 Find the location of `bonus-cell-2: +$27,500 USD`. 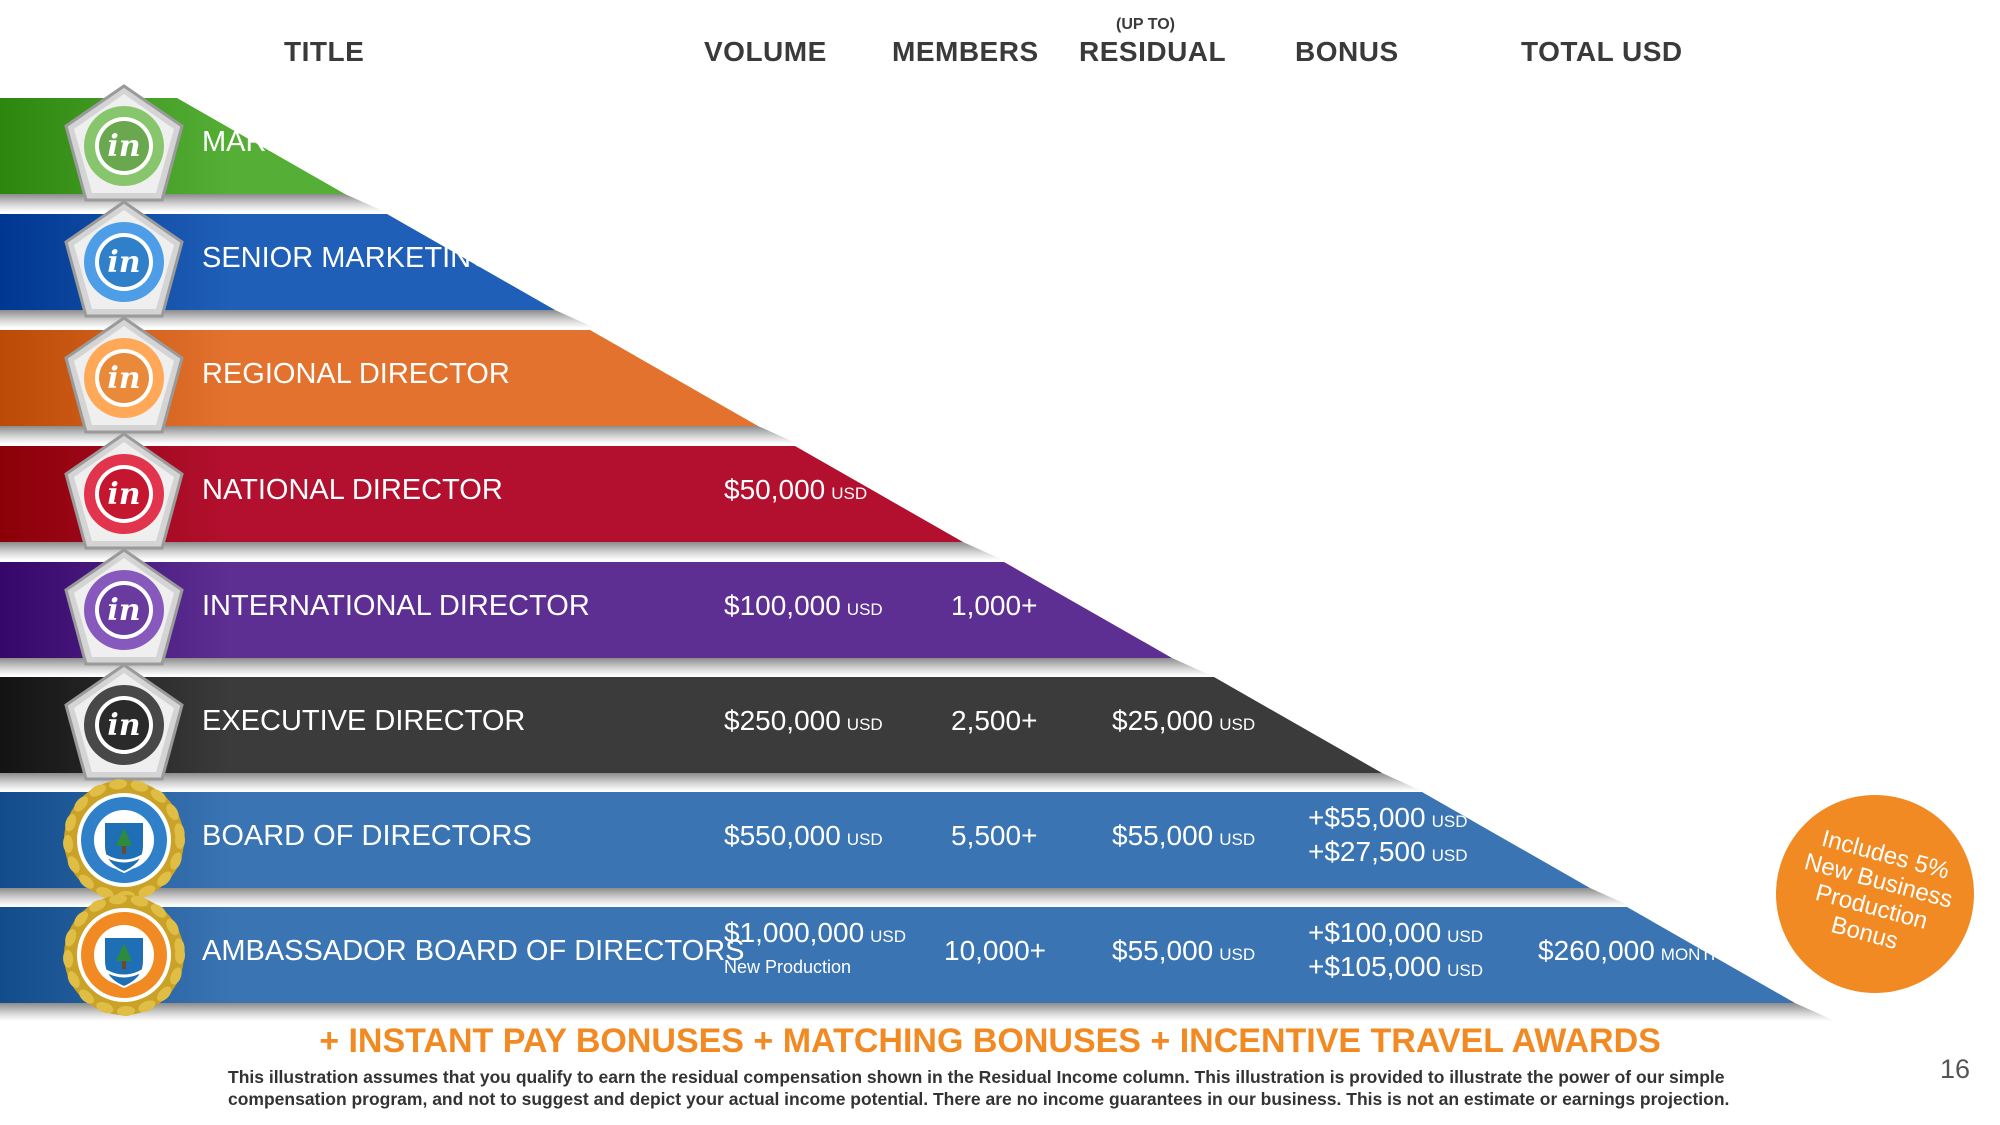

bonus-cell-2: +$27,500 USD is located at coordinates (1387, 852).